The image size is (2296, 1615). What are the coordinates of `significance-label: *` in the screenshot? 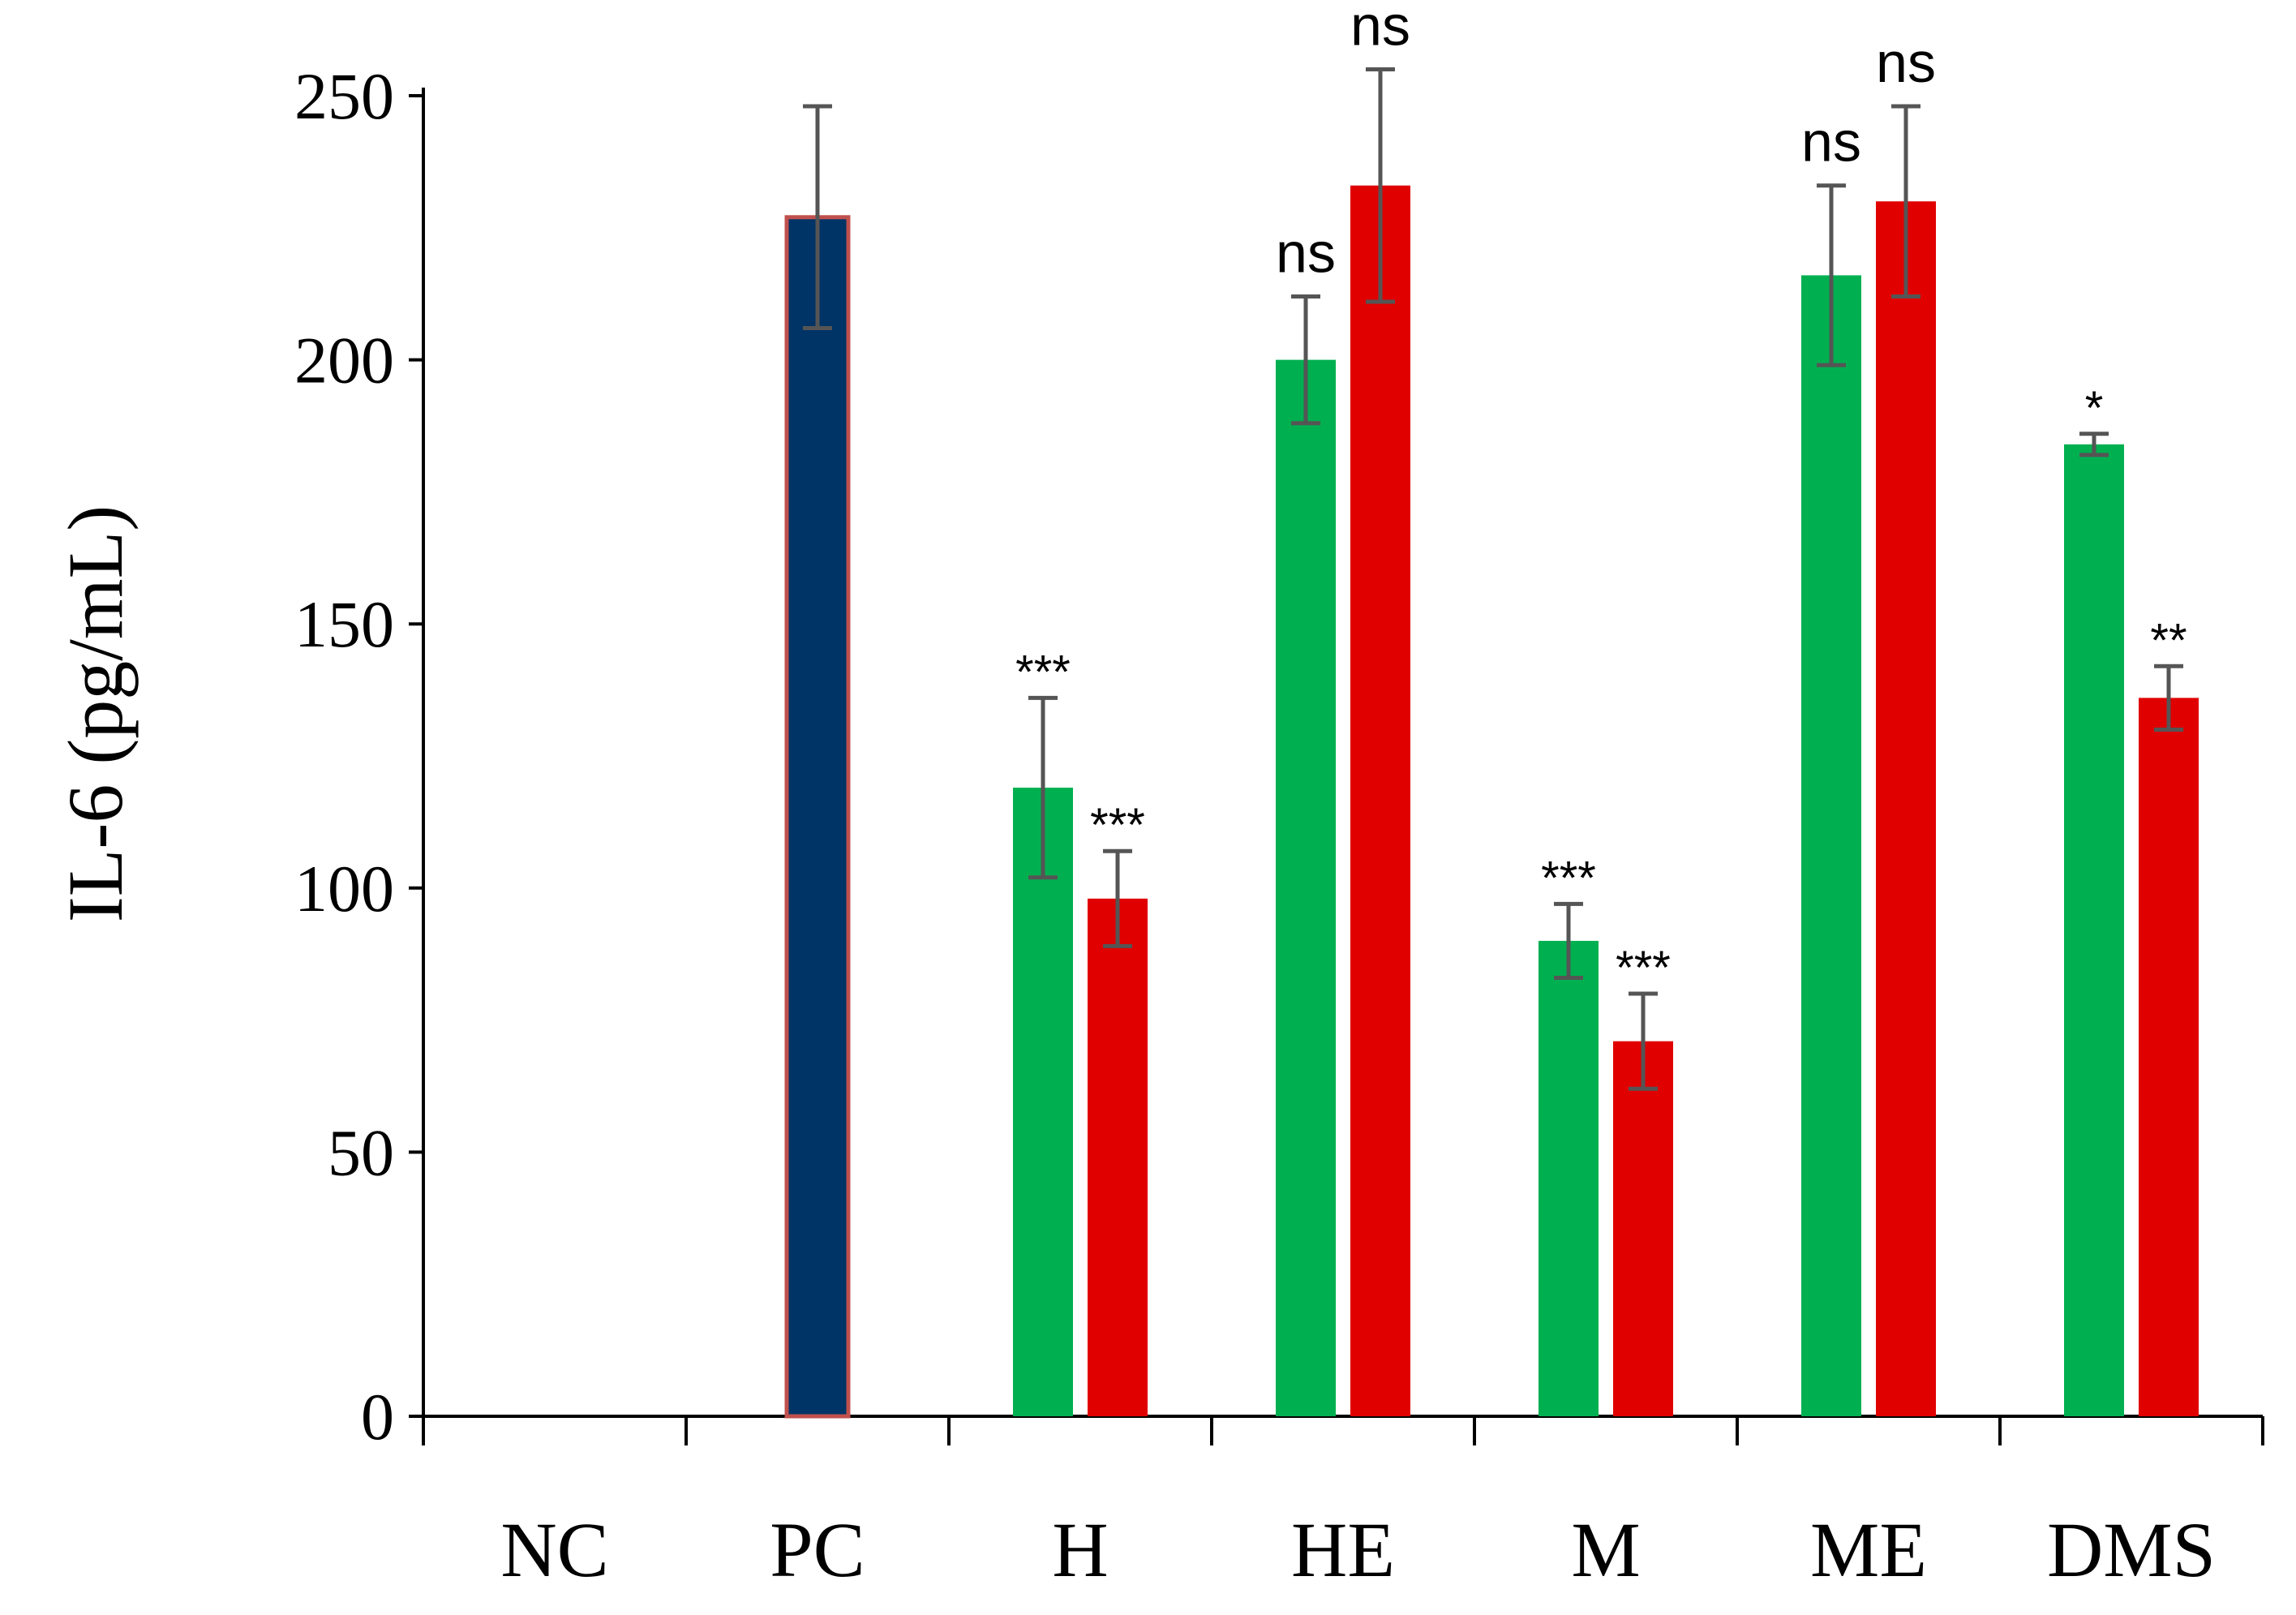 It's located at (2094, 408).